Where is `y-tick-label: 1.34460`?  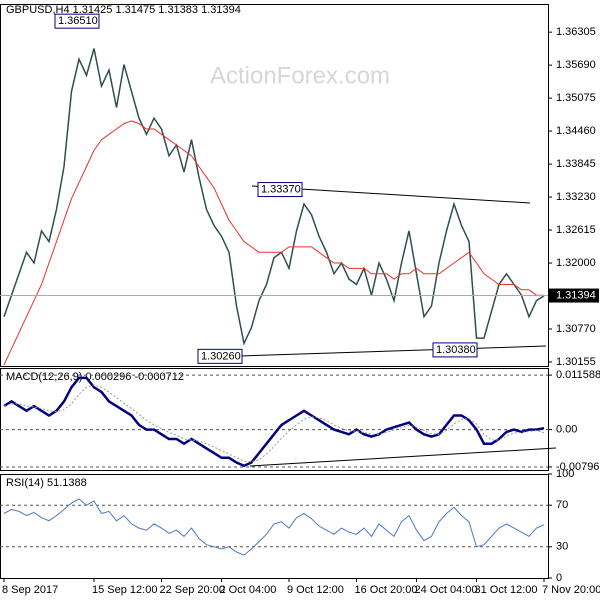
y-tick-label: 1.34460 is located at coordinates (576, 131).